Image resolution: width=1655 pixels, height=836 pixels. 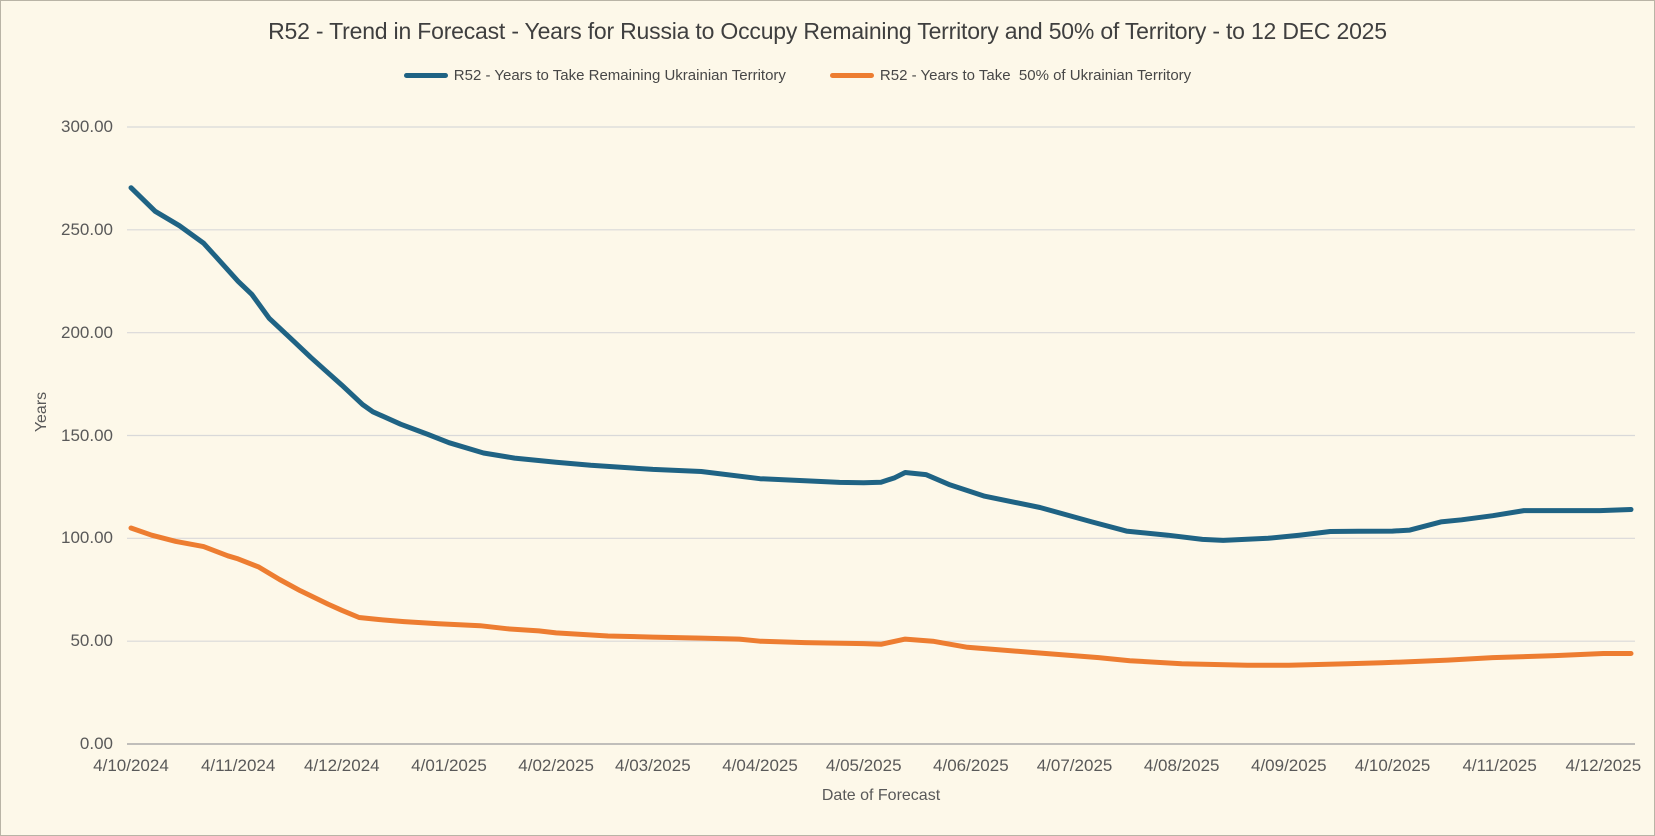 What do you see at coordinates (87, 332) in the screenshot?
I see `y-tick-label-200.00: 200.00` at bounding box center [87, 332].